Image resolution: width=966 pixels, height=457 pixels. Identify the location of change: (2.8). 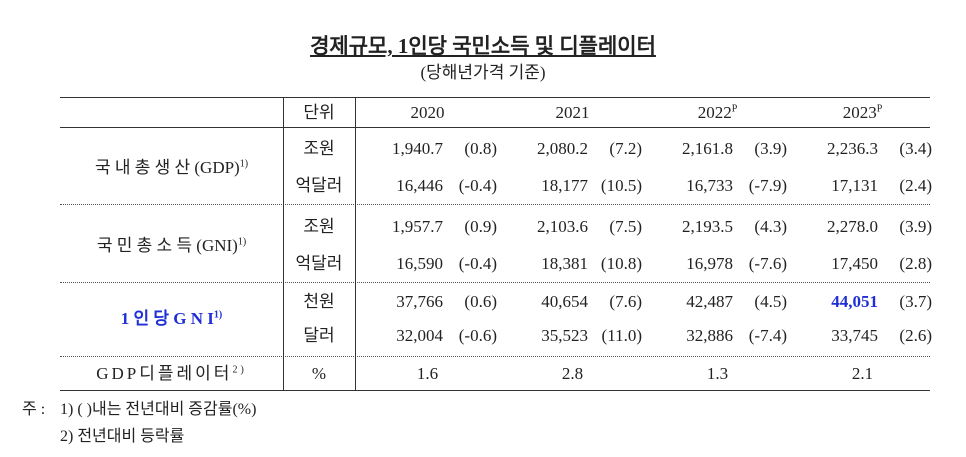
(915, 263).